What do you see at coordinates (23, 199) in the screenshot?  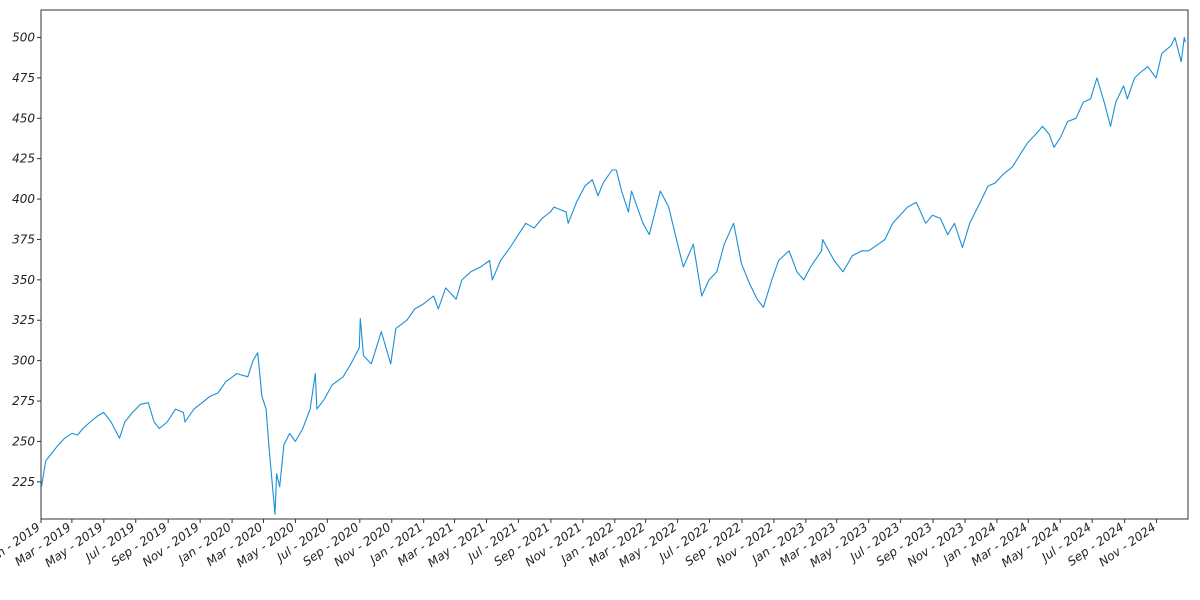 I see `y-tick-label: 400` at bounding box center [23, 199].